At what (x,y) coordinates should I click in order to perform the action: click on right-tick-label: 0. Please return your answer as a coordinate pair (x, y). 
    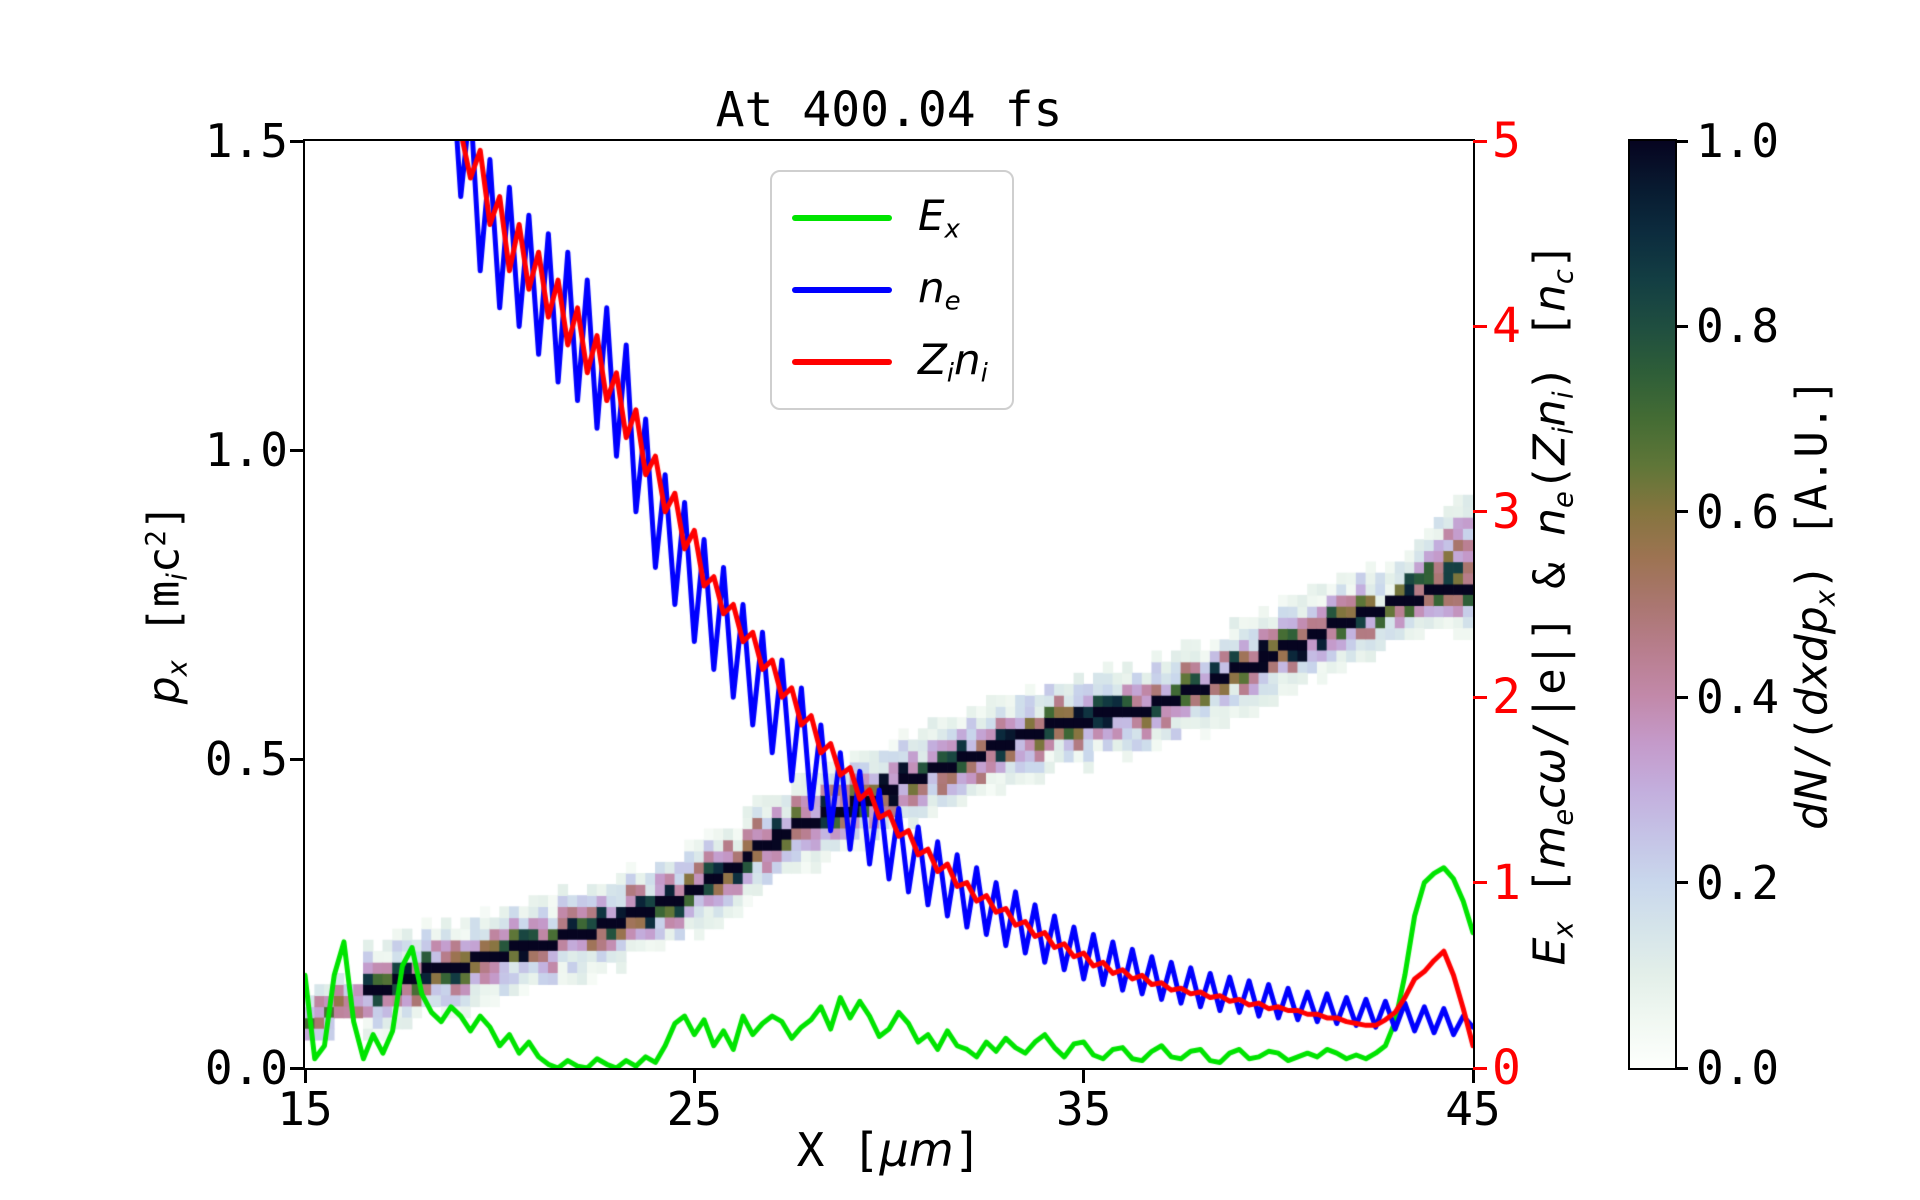
    Looking at the image, I should click on (1506, 1068).